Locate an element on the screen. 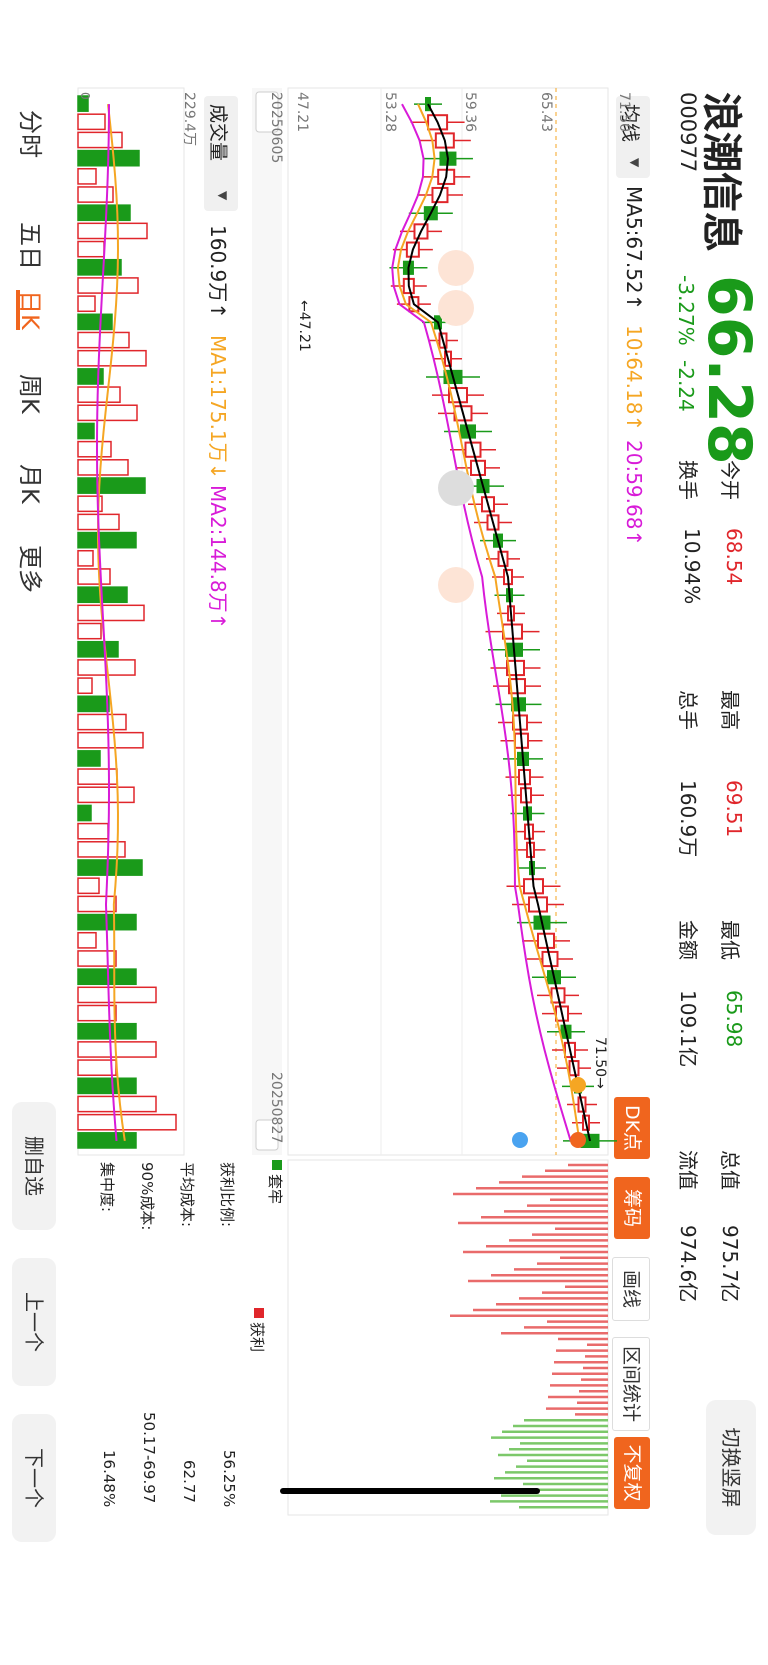  tab-monthly-k: 月K is located at coordinates (30, 484).